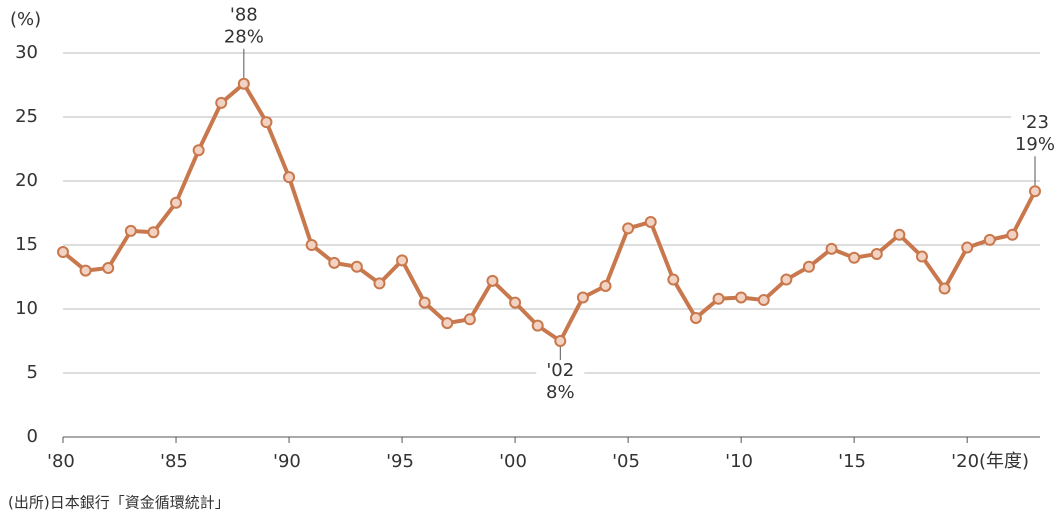 The image size is (1064, 523). What do you see at coordinates (400, 461) in the screenshot?
I see `x-tick-label: '95` at bounding box center [400, 461].